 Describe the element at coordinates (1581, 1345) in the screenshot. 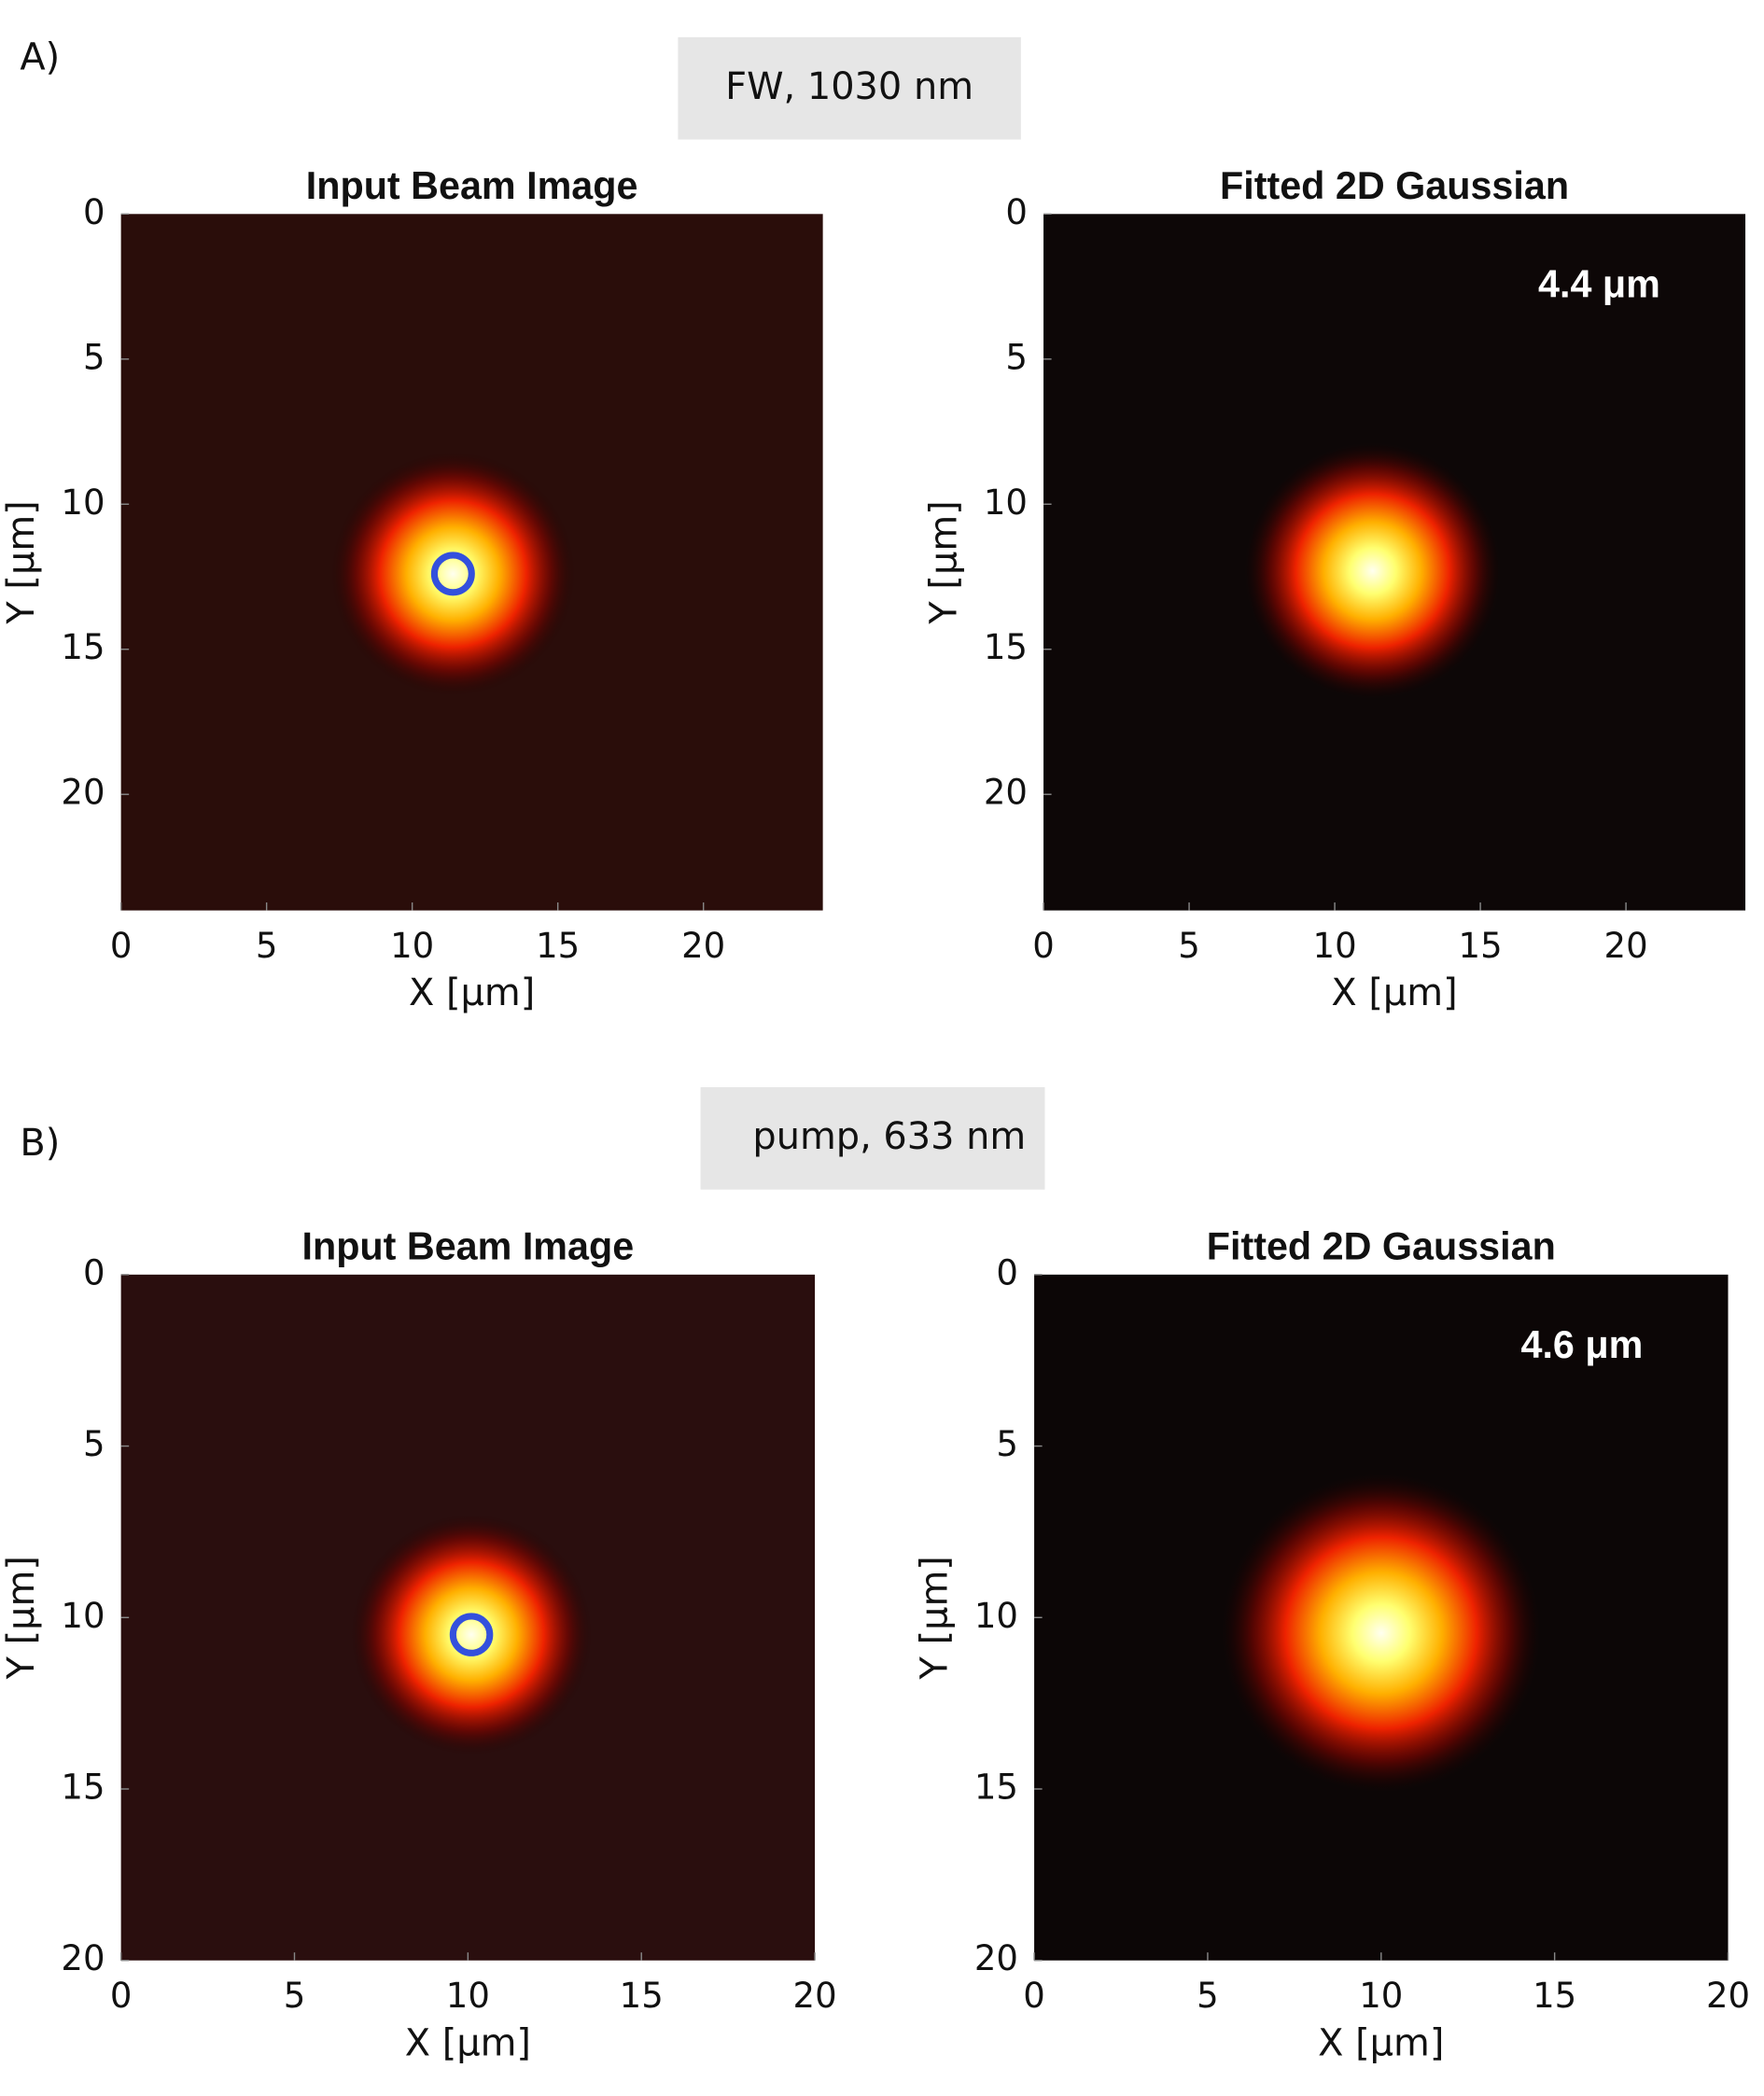

I see `width-annotation: 4.6 μm` at that location.